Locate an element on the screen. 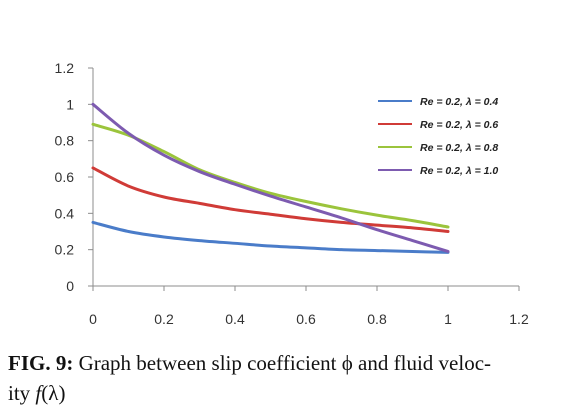 The height and width of the screenshot is (418, 584). caption-label: FIG. 9: is located at coordinates (41, 363).